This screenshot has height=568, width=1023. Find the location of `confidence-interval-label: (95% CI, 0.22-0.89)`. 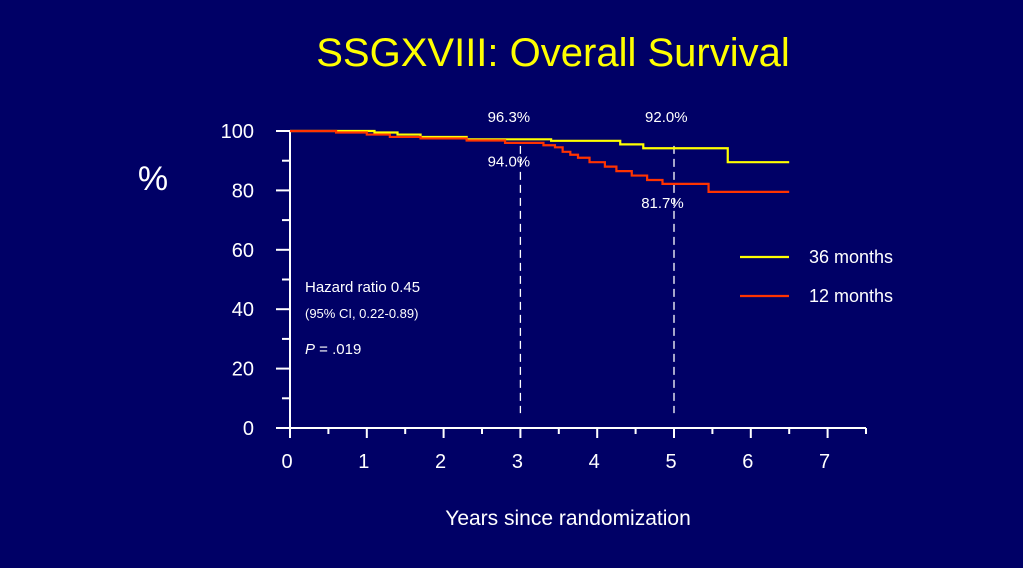

confidence-interval-label: (95% CI, 0.22-0.89) is located at coordinates (361, 313).